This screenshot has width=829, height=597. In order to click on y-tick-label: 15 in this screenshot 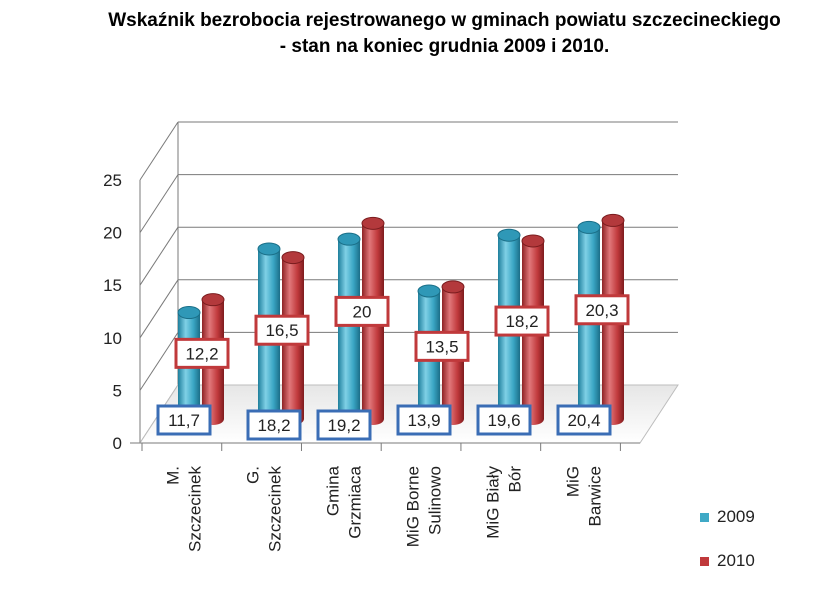, I will do `click(112, 285)`.